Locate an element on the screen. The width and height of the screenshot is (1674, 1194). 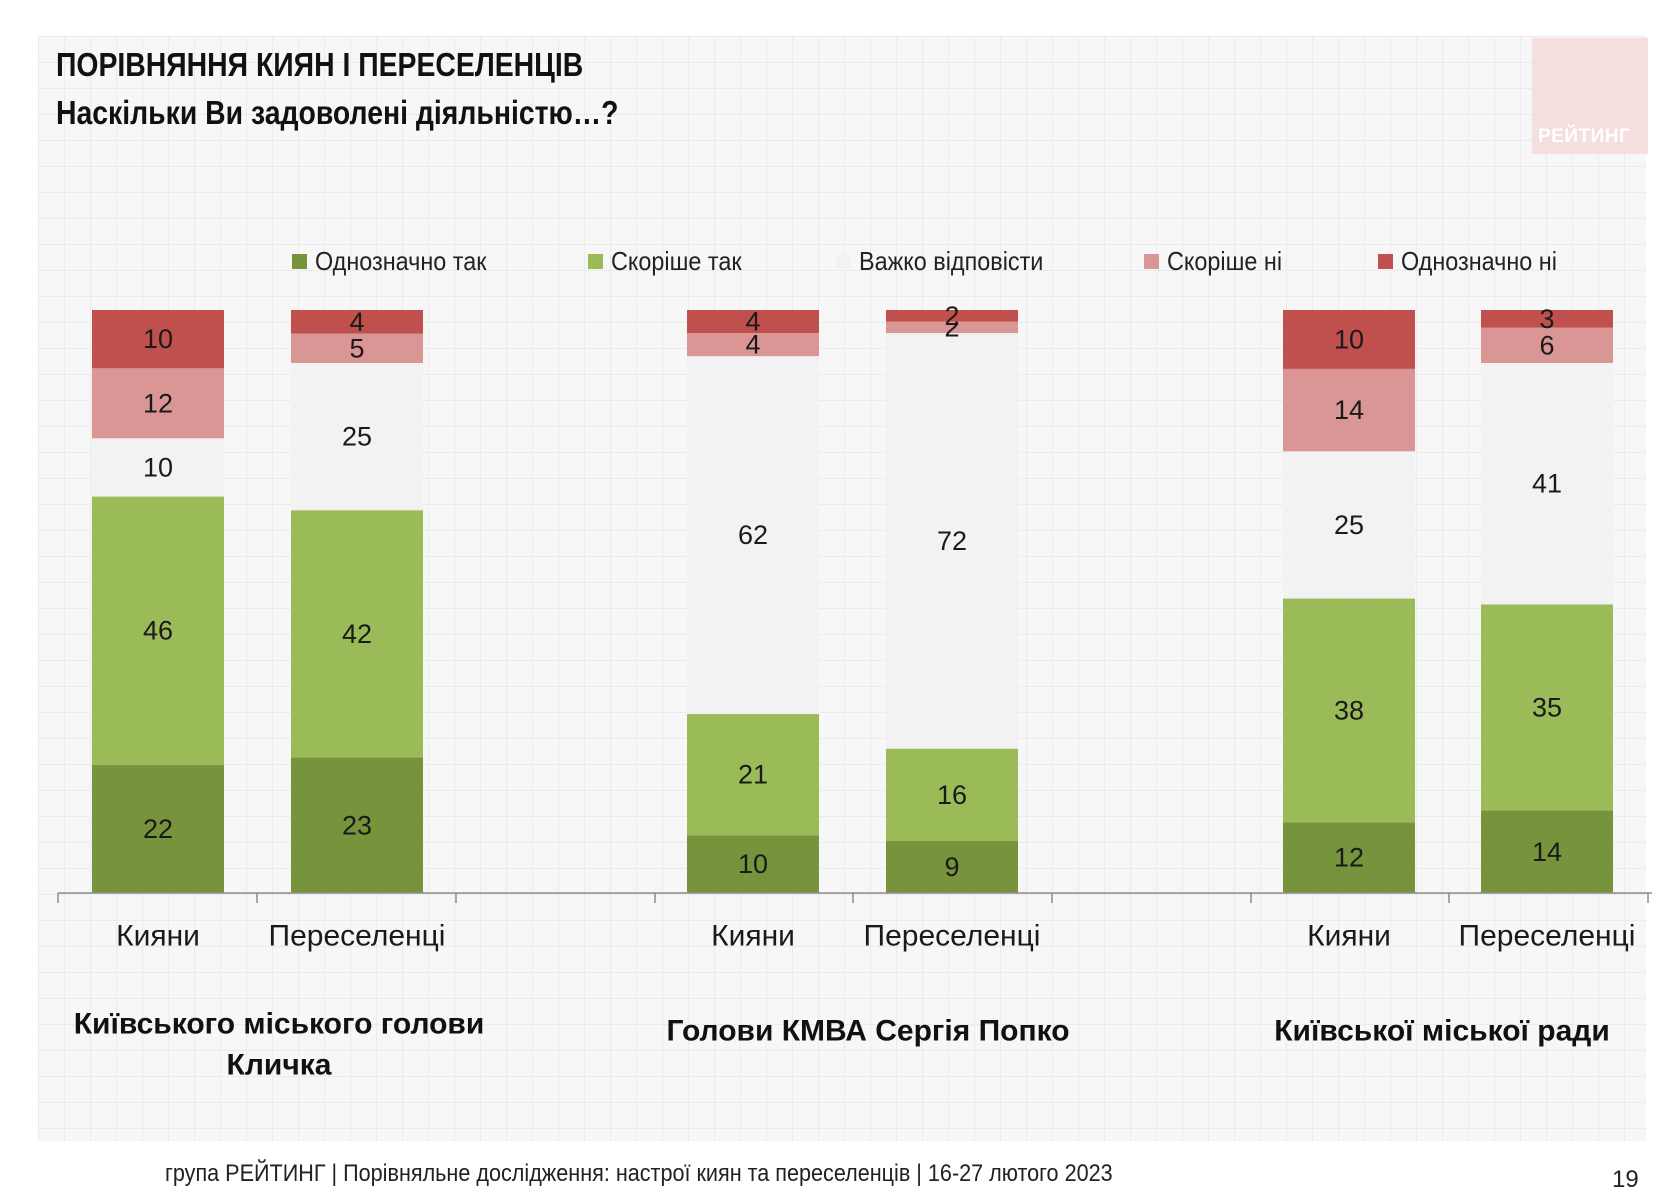
legend-item-hard-to-say: Важко відповісти is located at coordinates (950, 261).